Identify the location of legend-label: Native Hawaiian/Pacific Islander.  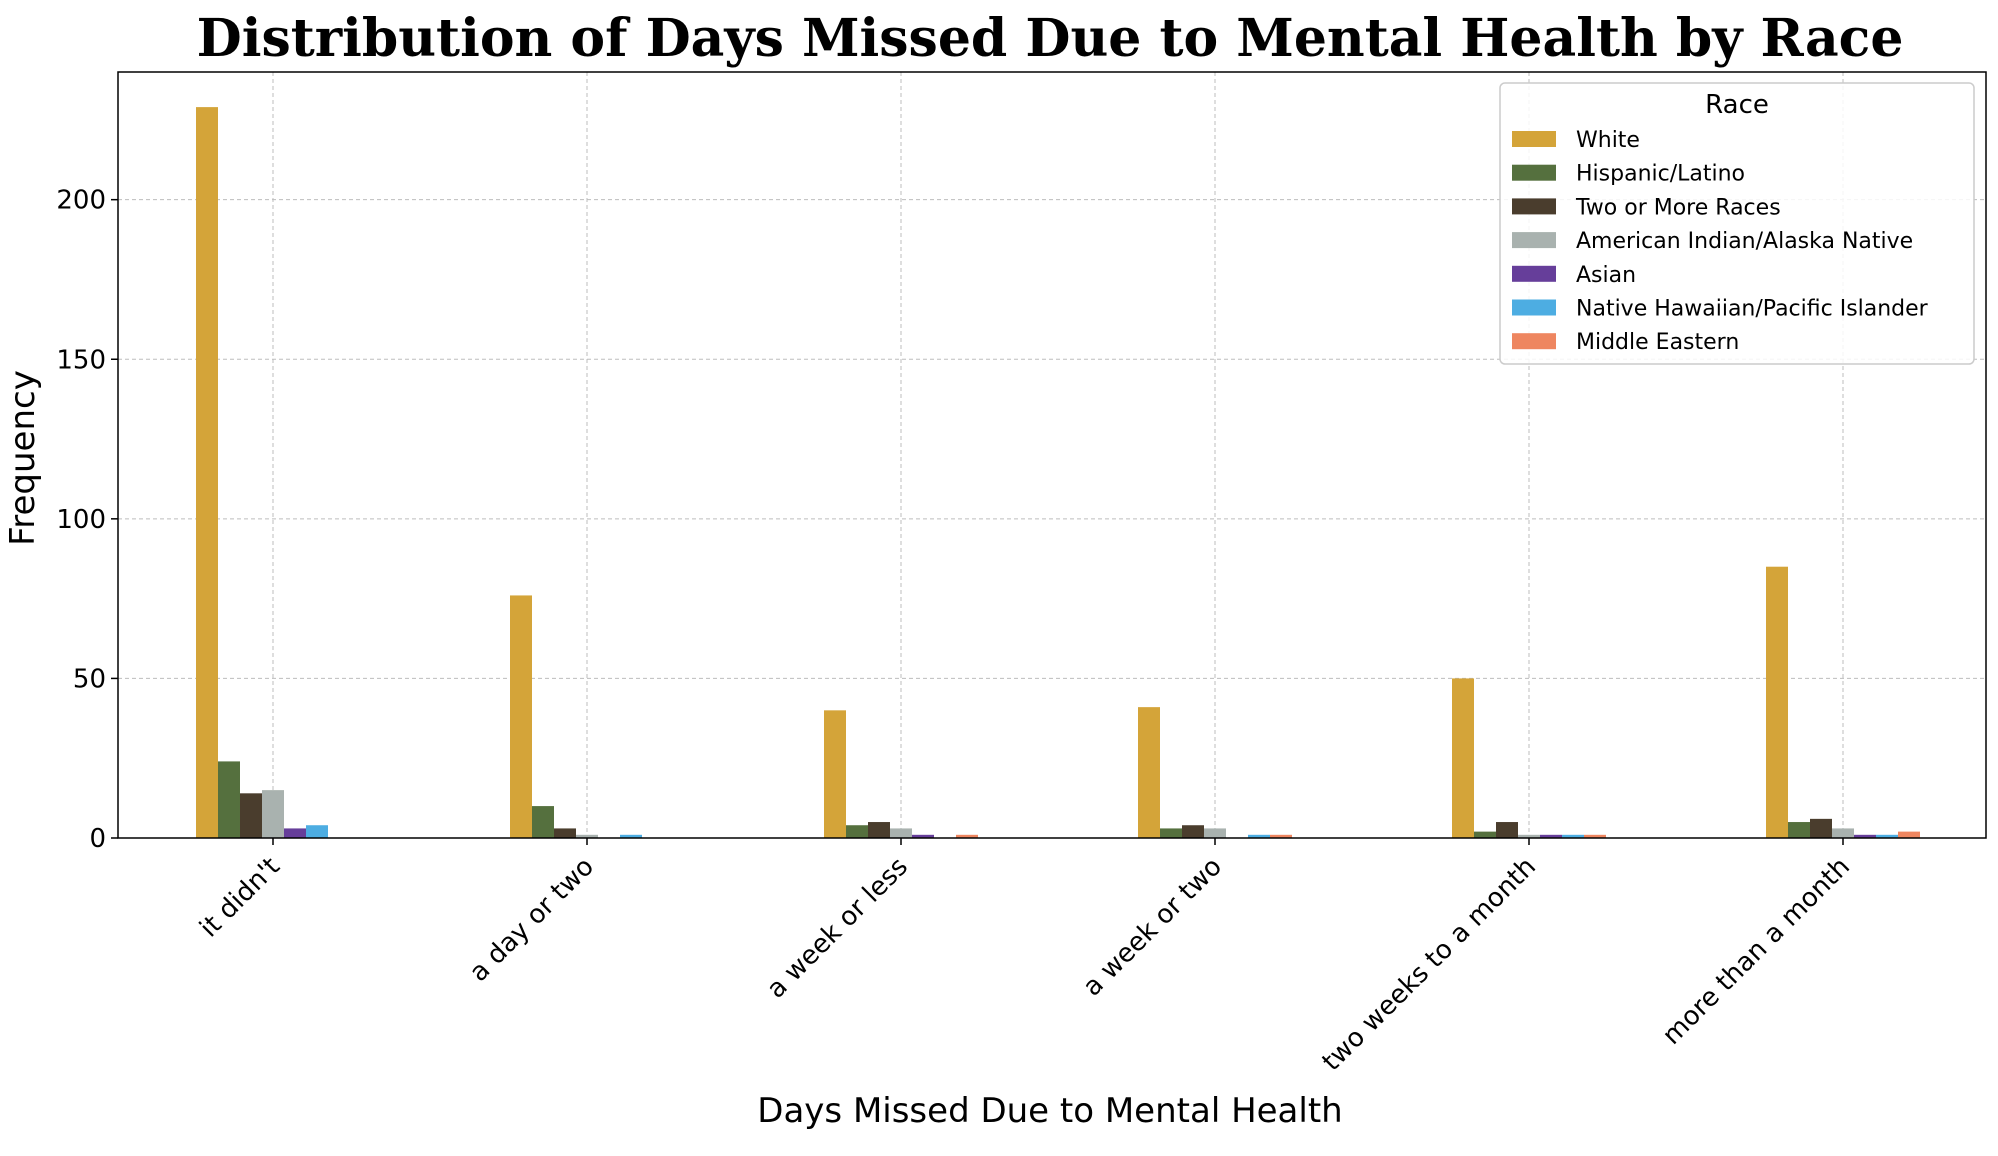
(1752, 309).